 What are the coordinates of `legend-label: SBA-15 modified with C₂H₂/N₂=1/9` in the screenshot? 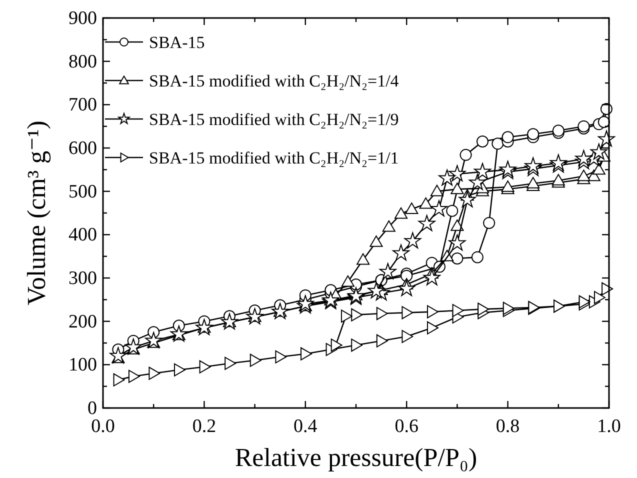 It's located at (274, 119).